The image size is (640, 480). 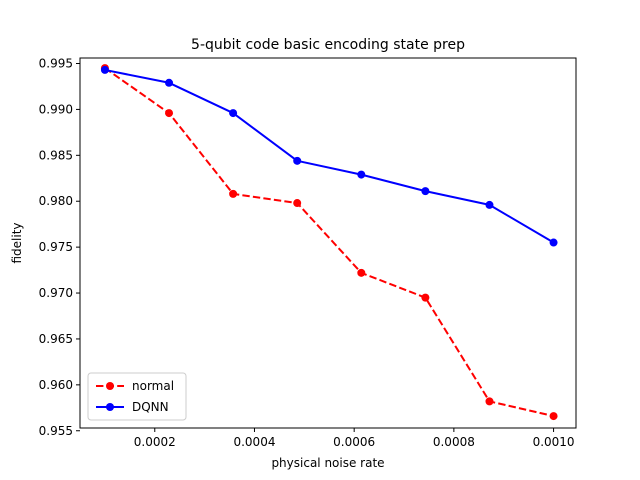 What do you see at coordinates (327, 463) in the screenshot?
I see `x-axis-title: physical noise rate` at bounding box center [327, 463].